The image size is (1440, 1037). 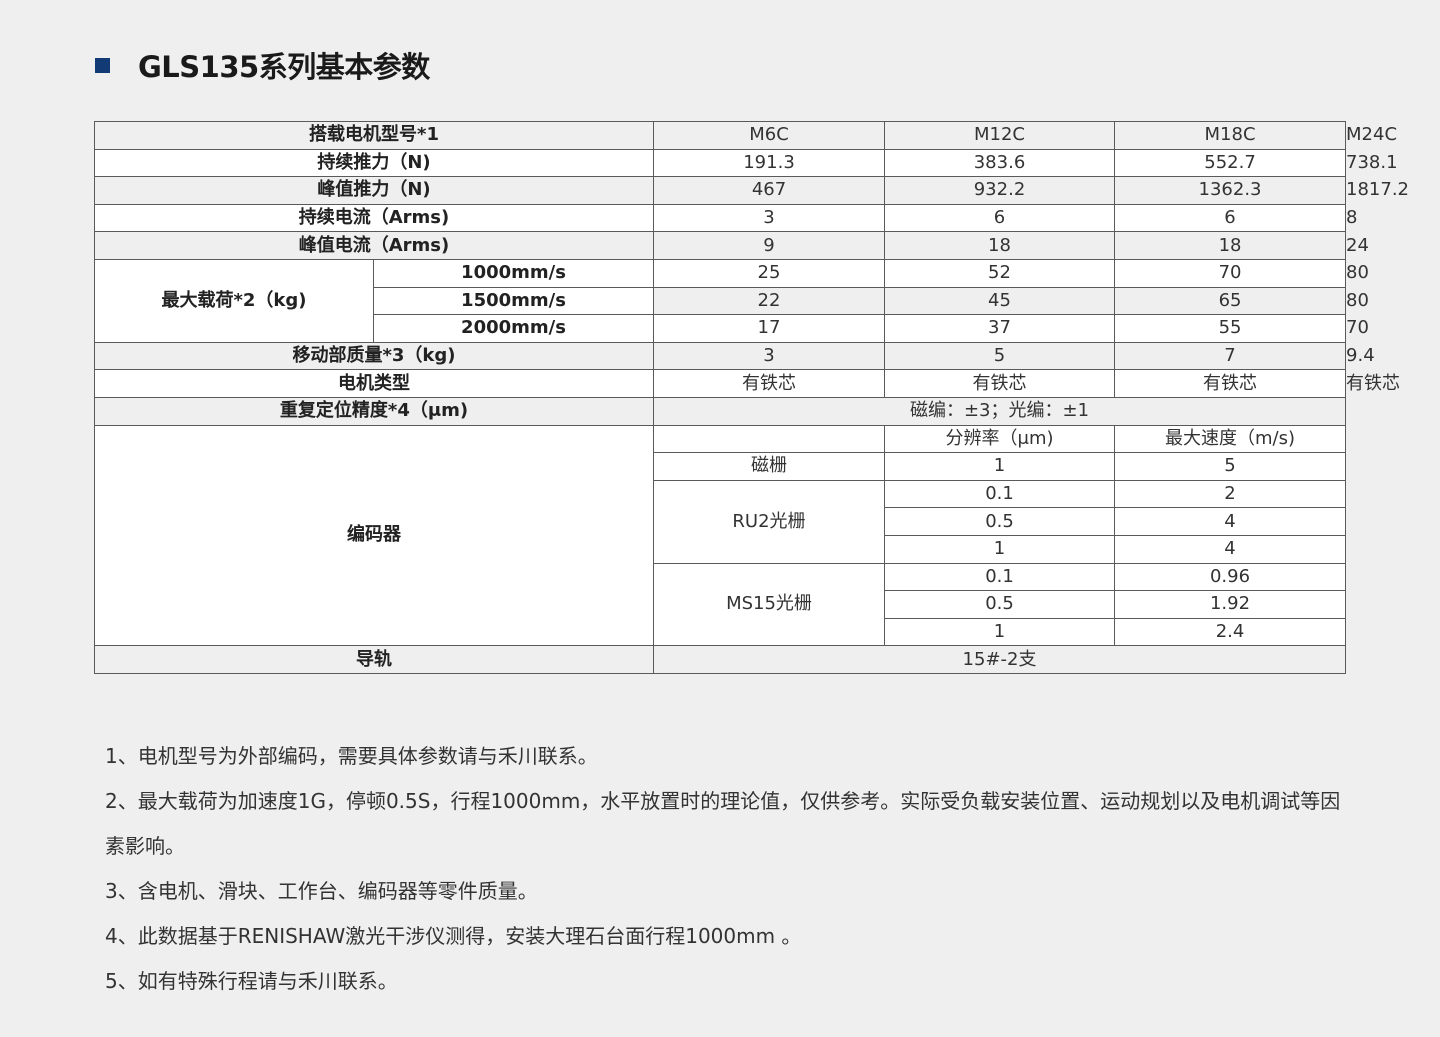 I want to click on row-label: 峰值推力（N), so click(x=374, y=190).